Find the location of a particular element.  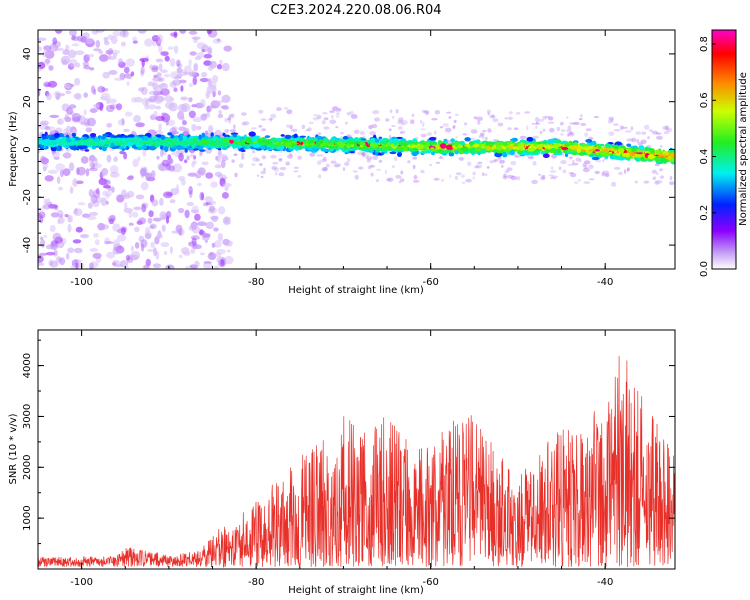

x-tick-label: -100 is located at coordinates (81, 282).